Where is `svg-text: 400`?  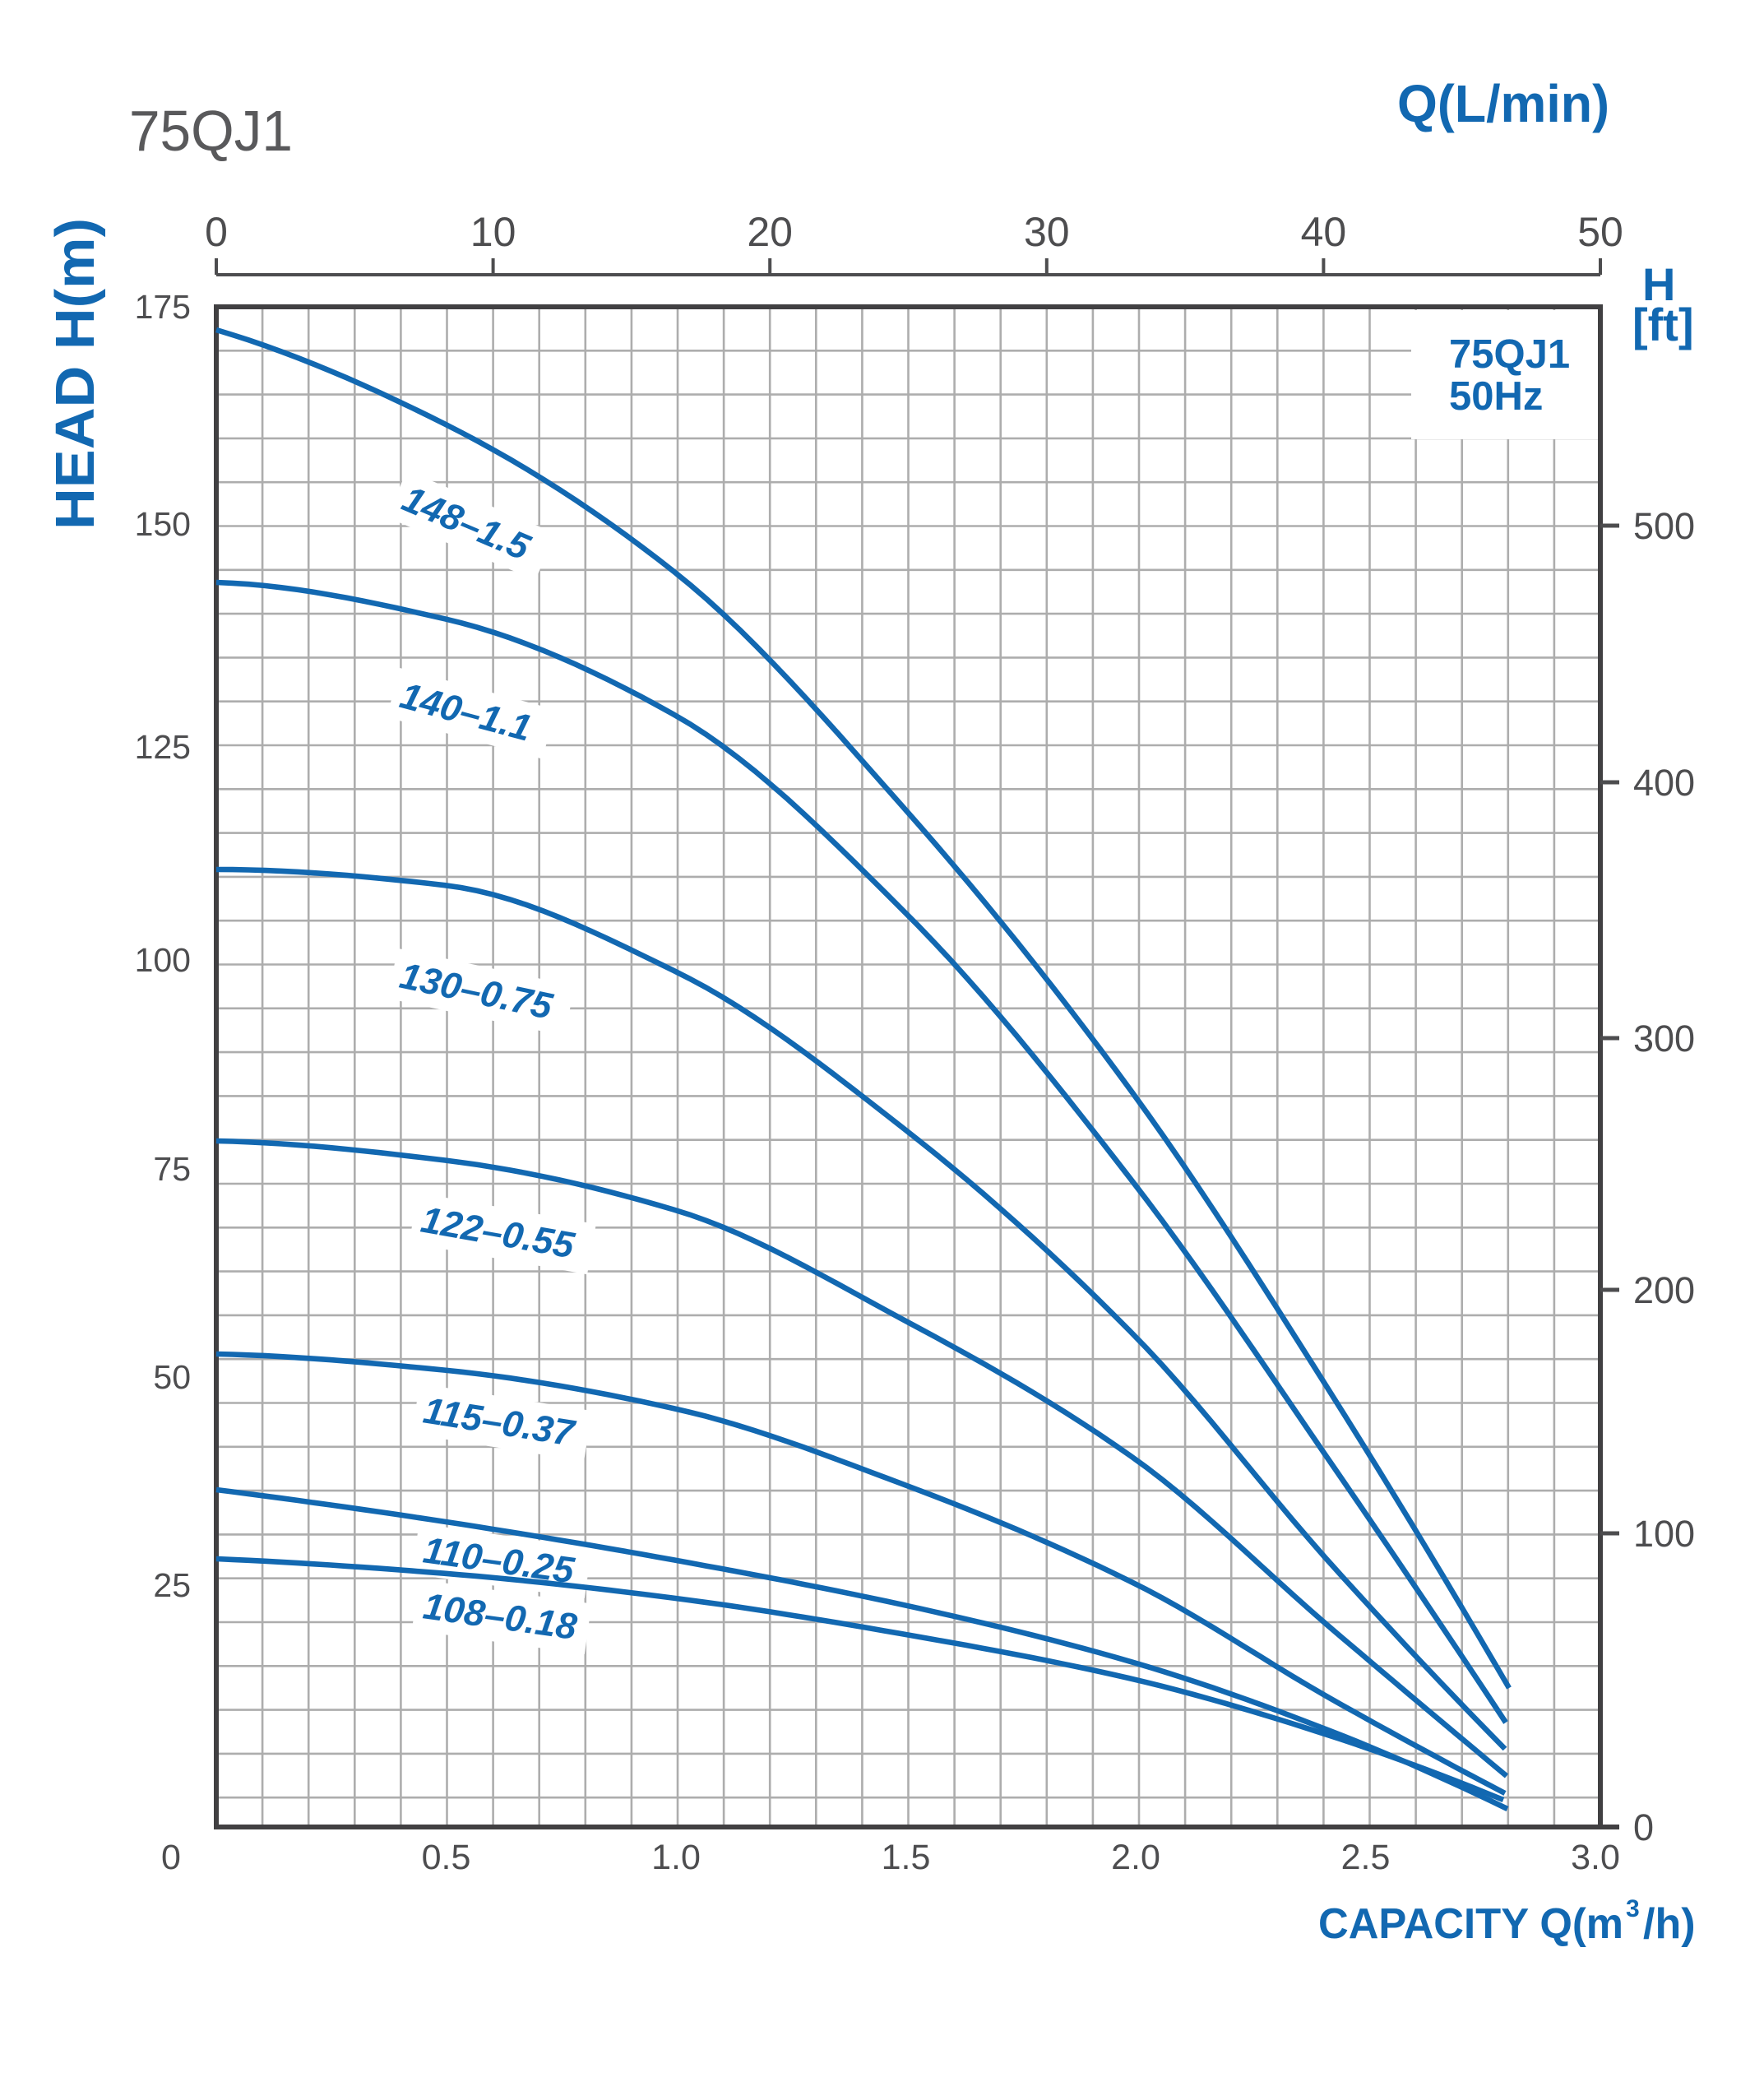 svg-text: 400 is located at coordinates (1664, 783).